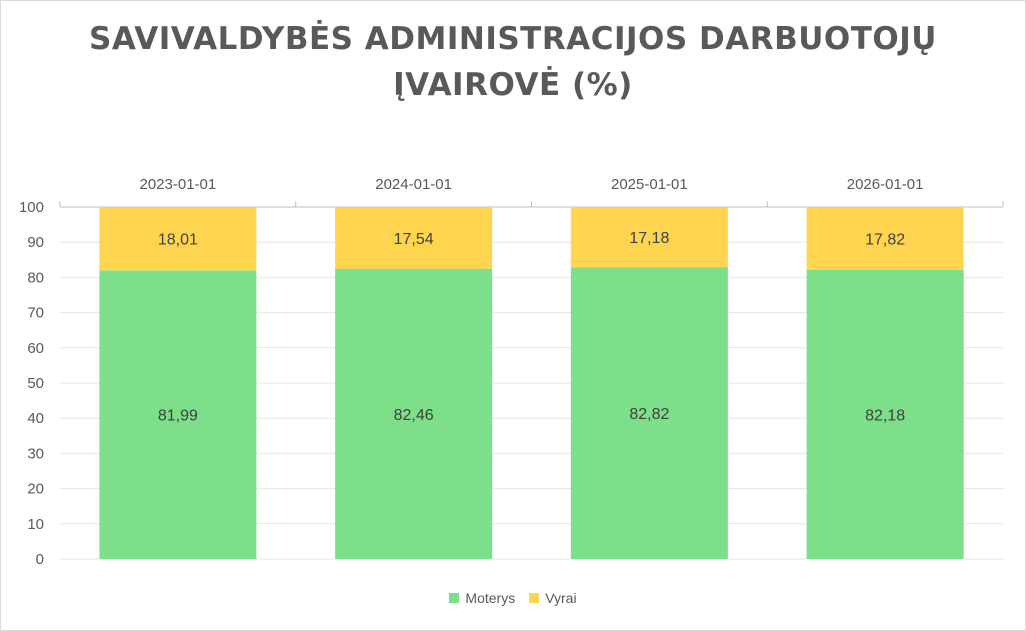  I want to click on data-label-vyrai: 17,18, so click(649, 238).